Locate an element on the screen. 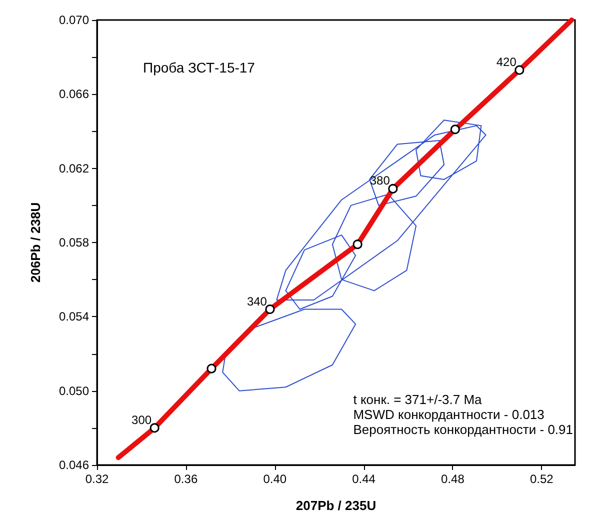  y-tick-label: 0.050 is located at coordinates (74, 391).